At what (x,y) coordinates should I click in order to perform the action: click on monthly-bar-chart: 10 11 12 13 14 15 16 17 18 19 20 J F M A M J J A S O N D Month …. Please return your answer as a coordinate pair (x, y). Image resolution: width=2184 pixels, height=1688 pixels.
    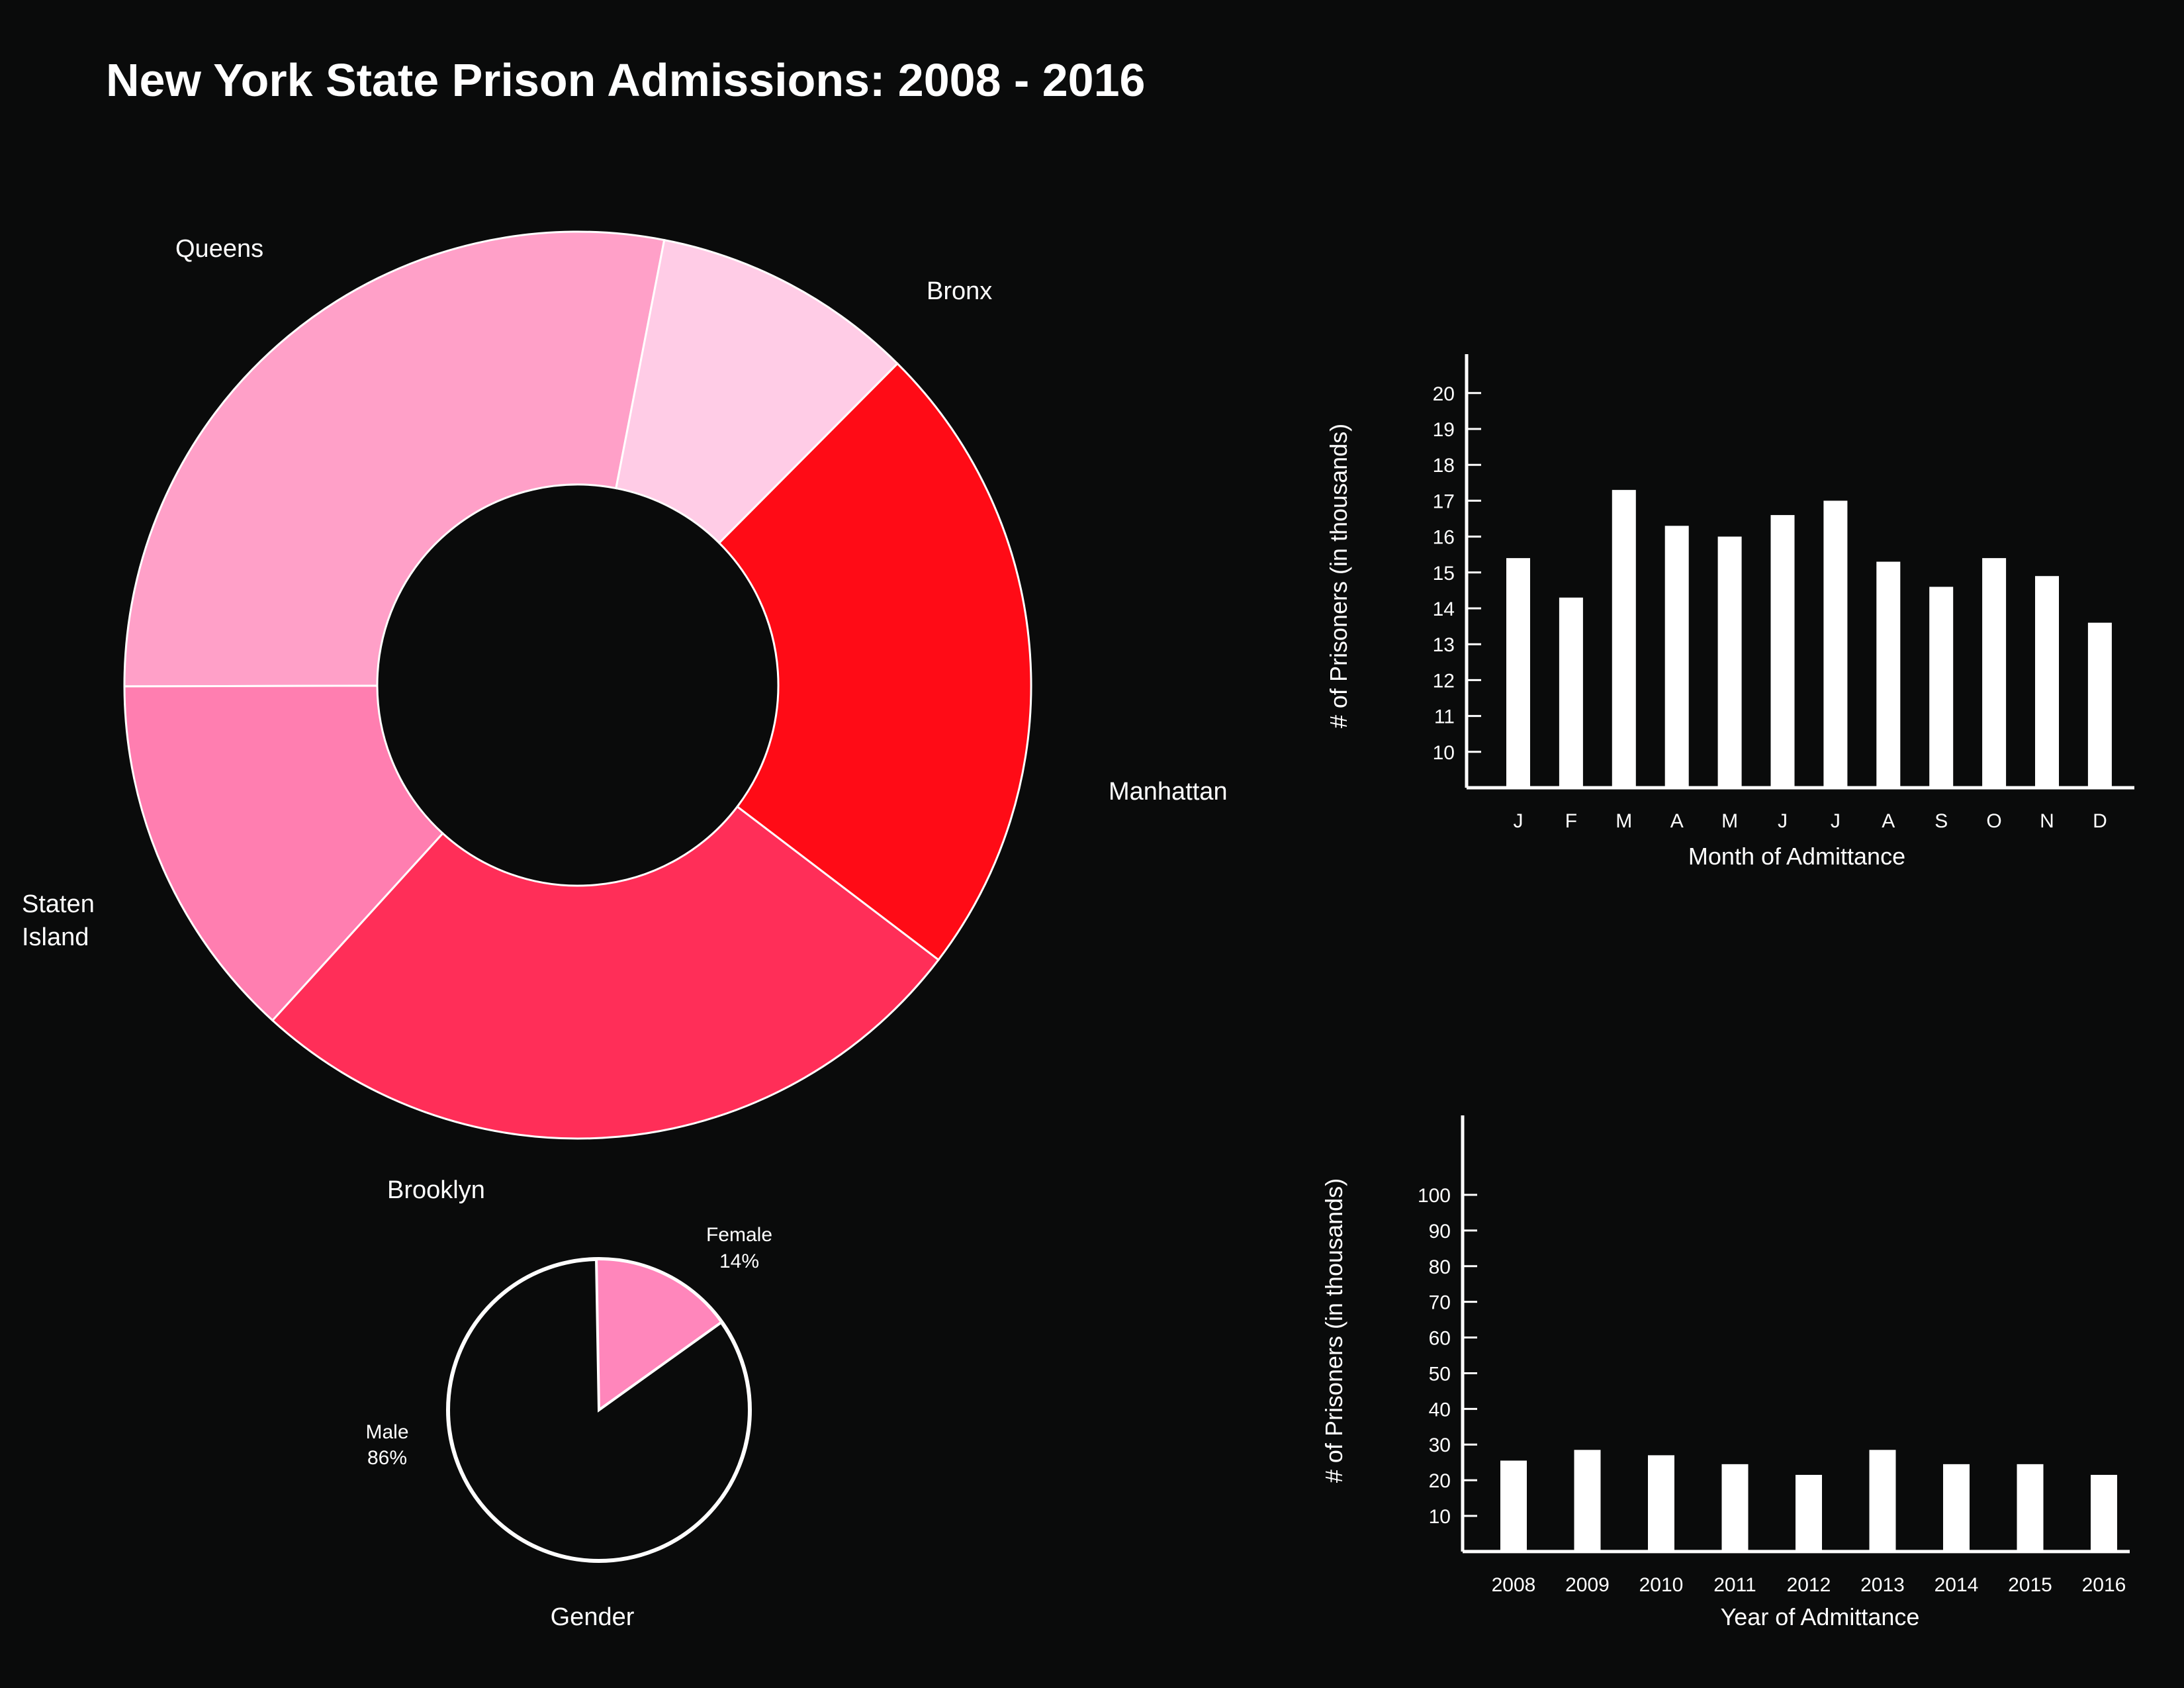
    Looking at the image, I should click on (1729, 612).